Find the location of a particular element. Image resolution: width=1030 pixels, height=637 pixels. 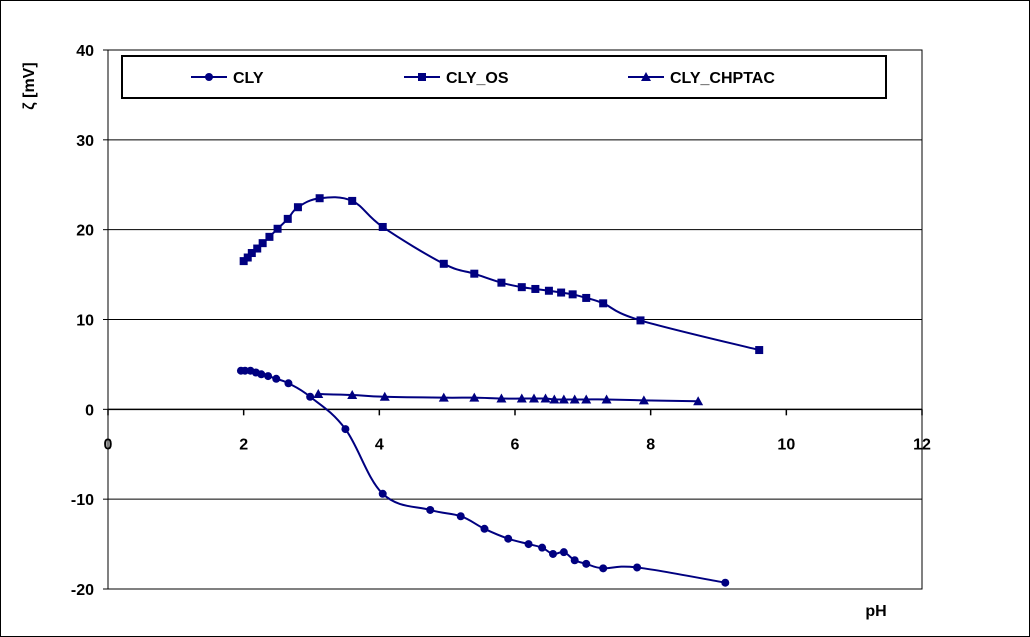

x-tick-label: 2 is located at coordinates (243, 444).